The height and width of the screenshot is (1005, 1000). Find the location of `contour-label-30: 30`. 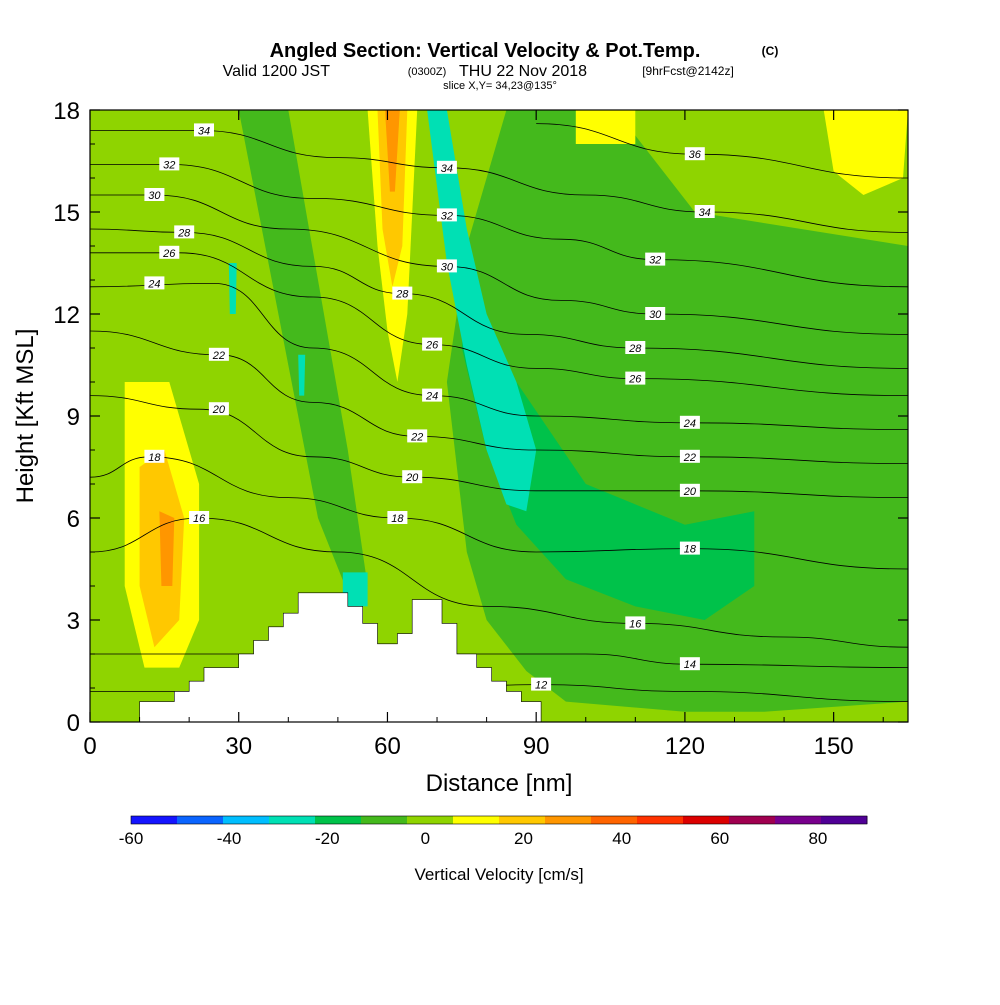

contour-label-30: 30 is located at coordinates (655, 314).